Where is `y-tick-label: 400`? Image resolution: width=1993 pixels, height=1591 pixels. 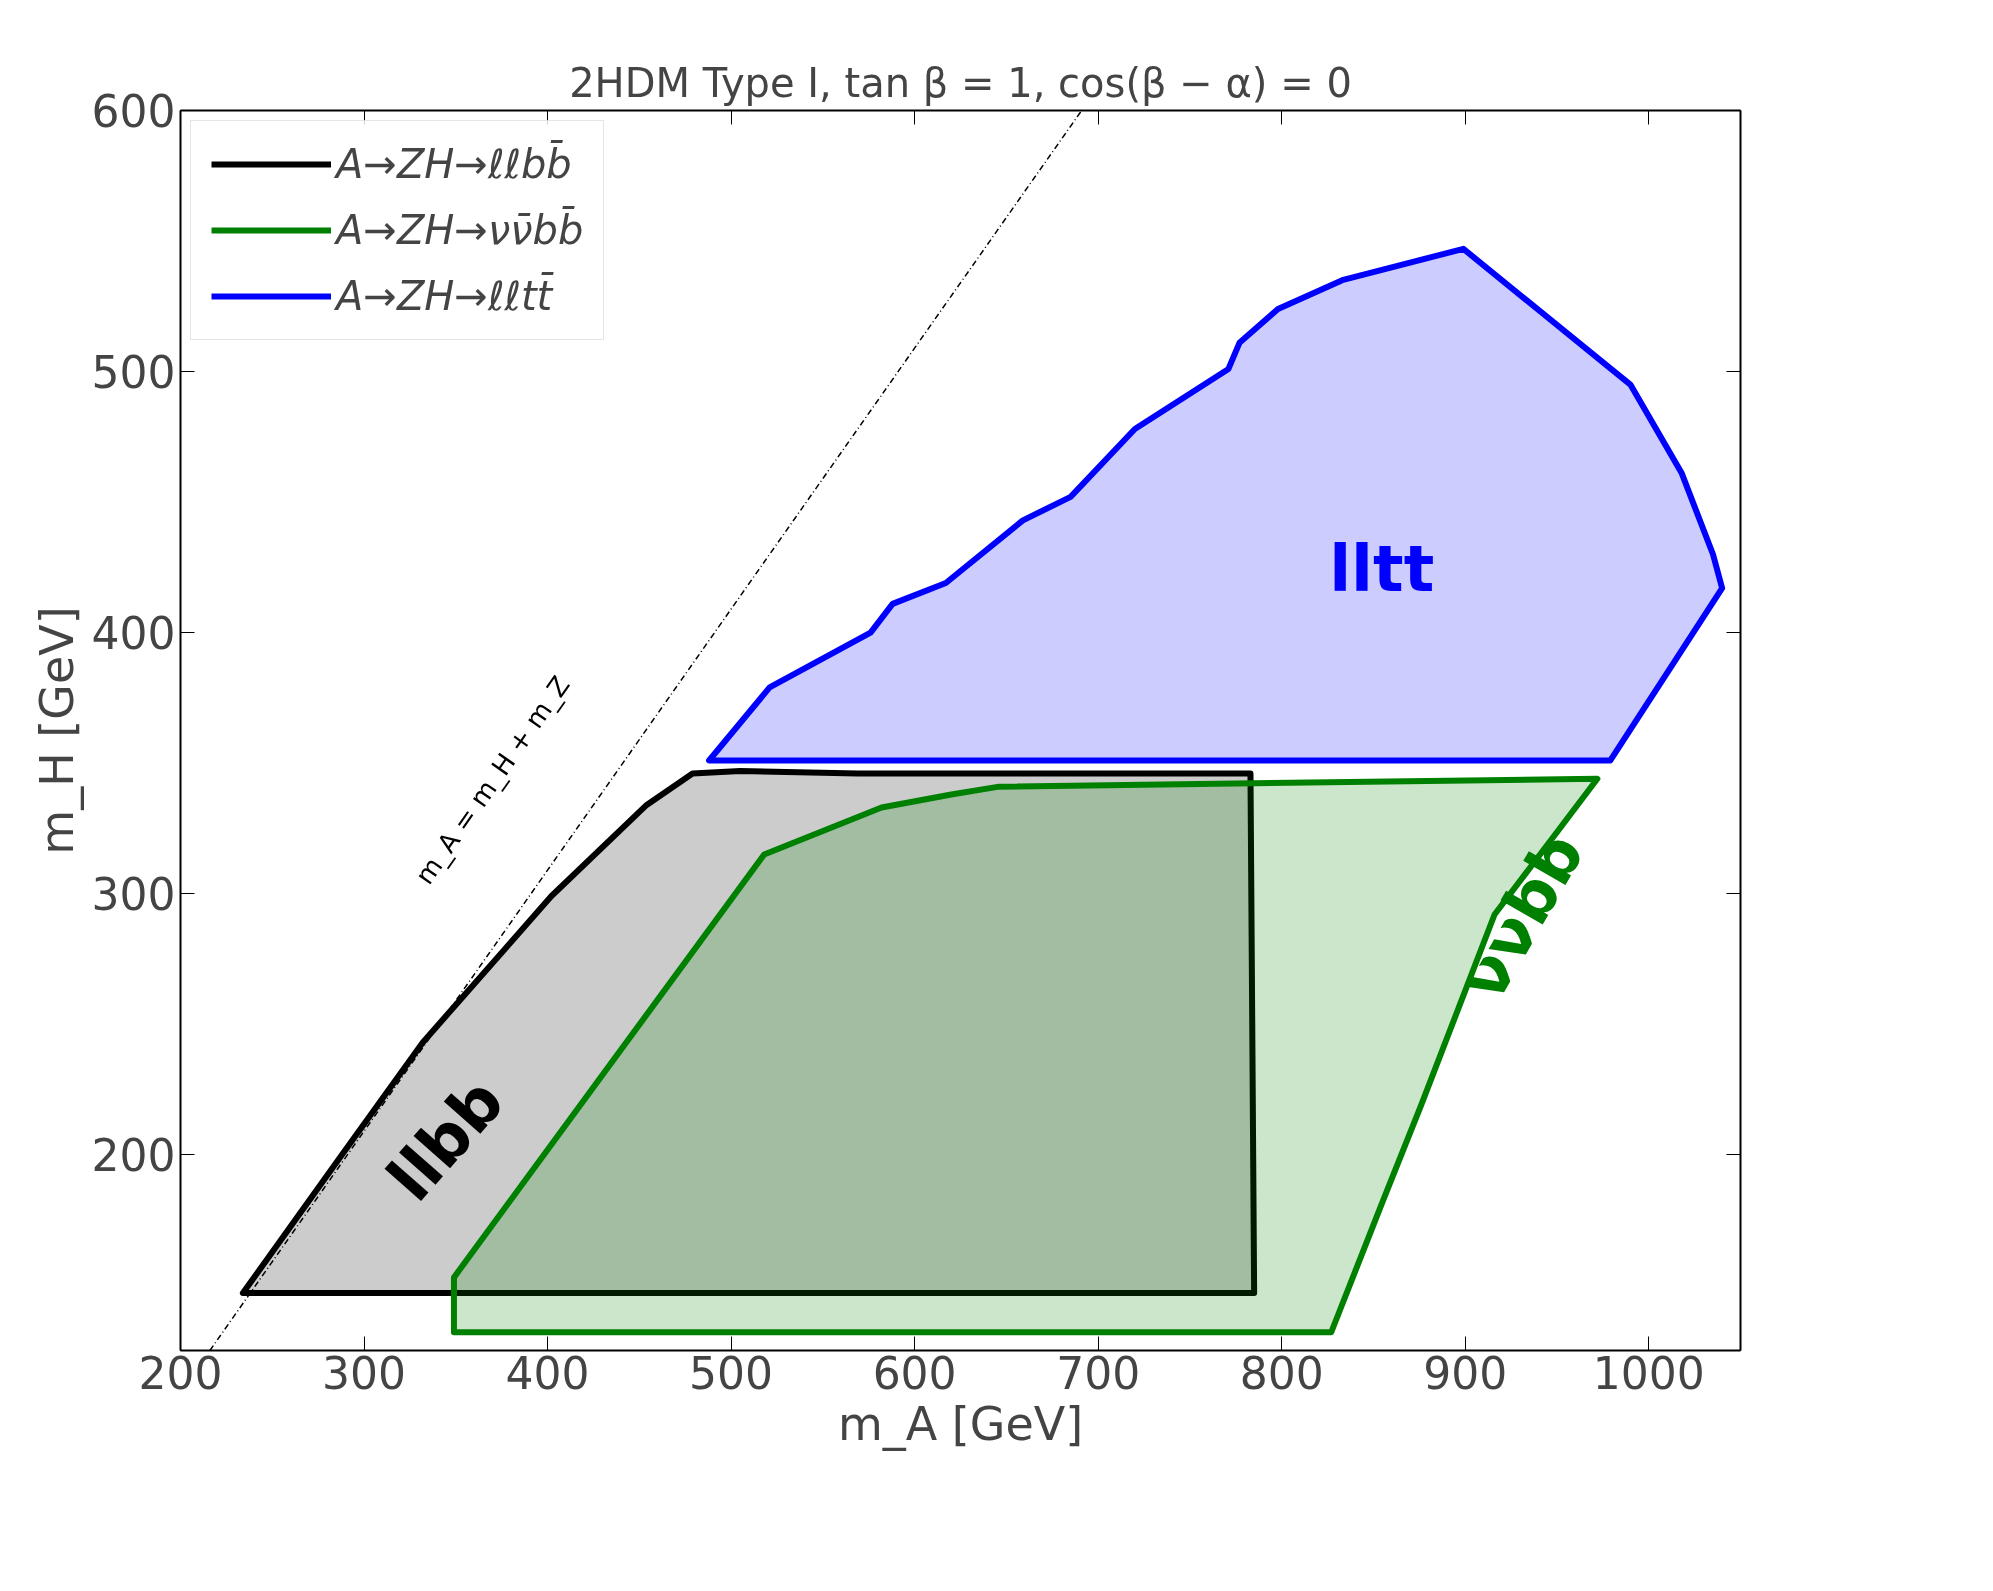
y-tick-label: 400 is located at coordinates (133, 634).